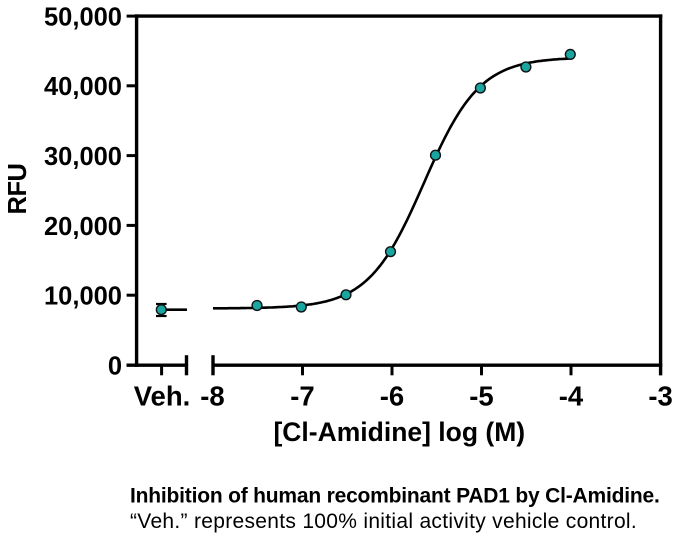 Image resolution: width=677 pixels, height=540 pixels. What do you see at coordinates (660, 395) in the screenshot?
I see `svg-text: -3` at bounding box center [660, 395].